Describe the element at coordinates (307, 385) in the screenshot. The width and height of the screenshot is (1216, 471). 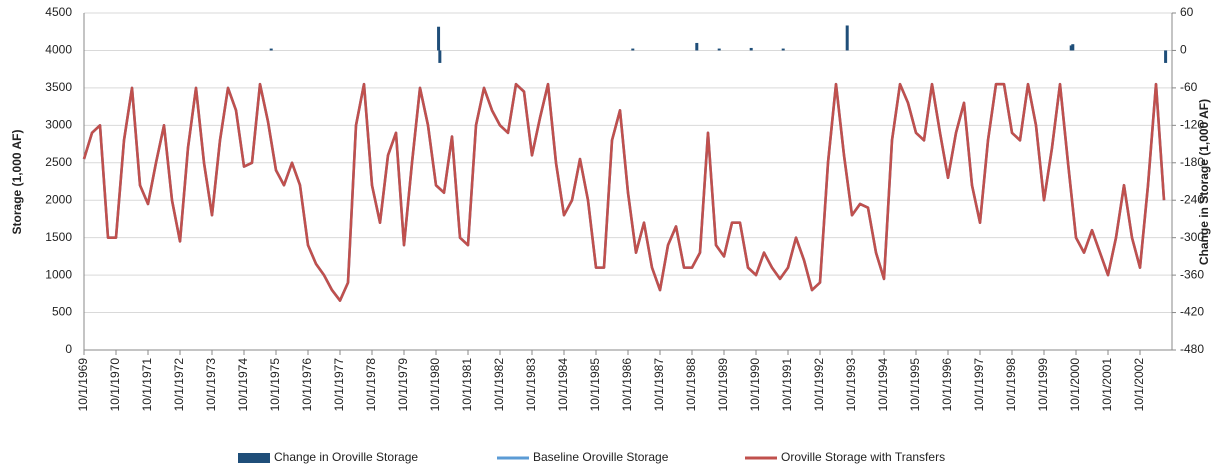
I see `x-tick-label: 10/1/1976` at that location.